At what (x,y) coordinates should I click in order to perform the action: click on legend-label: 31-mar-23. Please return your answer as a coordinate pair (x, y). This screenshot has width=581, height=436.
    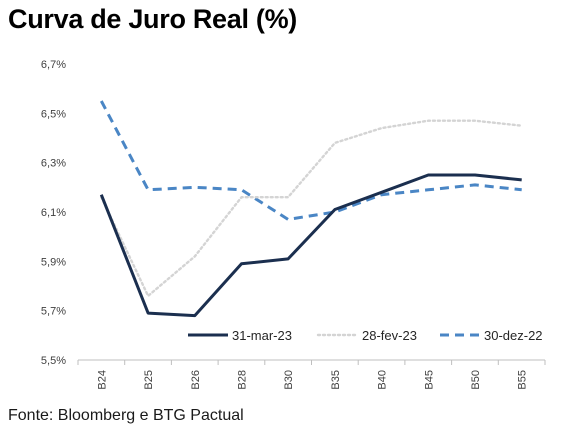
    Looking at the image, I should click on (262, 335).